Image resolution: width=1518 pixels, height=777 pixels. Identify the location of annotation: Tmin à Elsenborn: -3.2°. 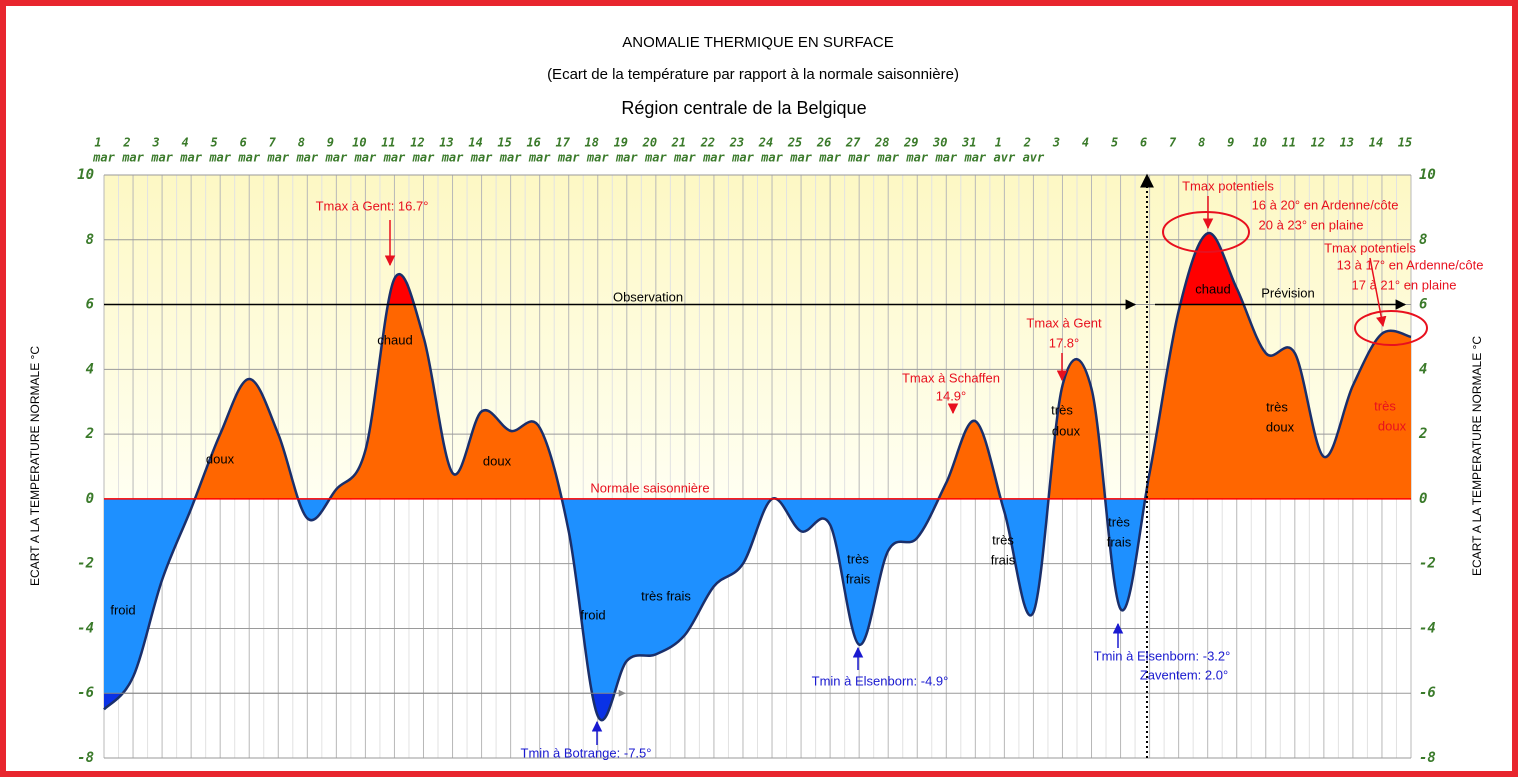
(1162, 655).